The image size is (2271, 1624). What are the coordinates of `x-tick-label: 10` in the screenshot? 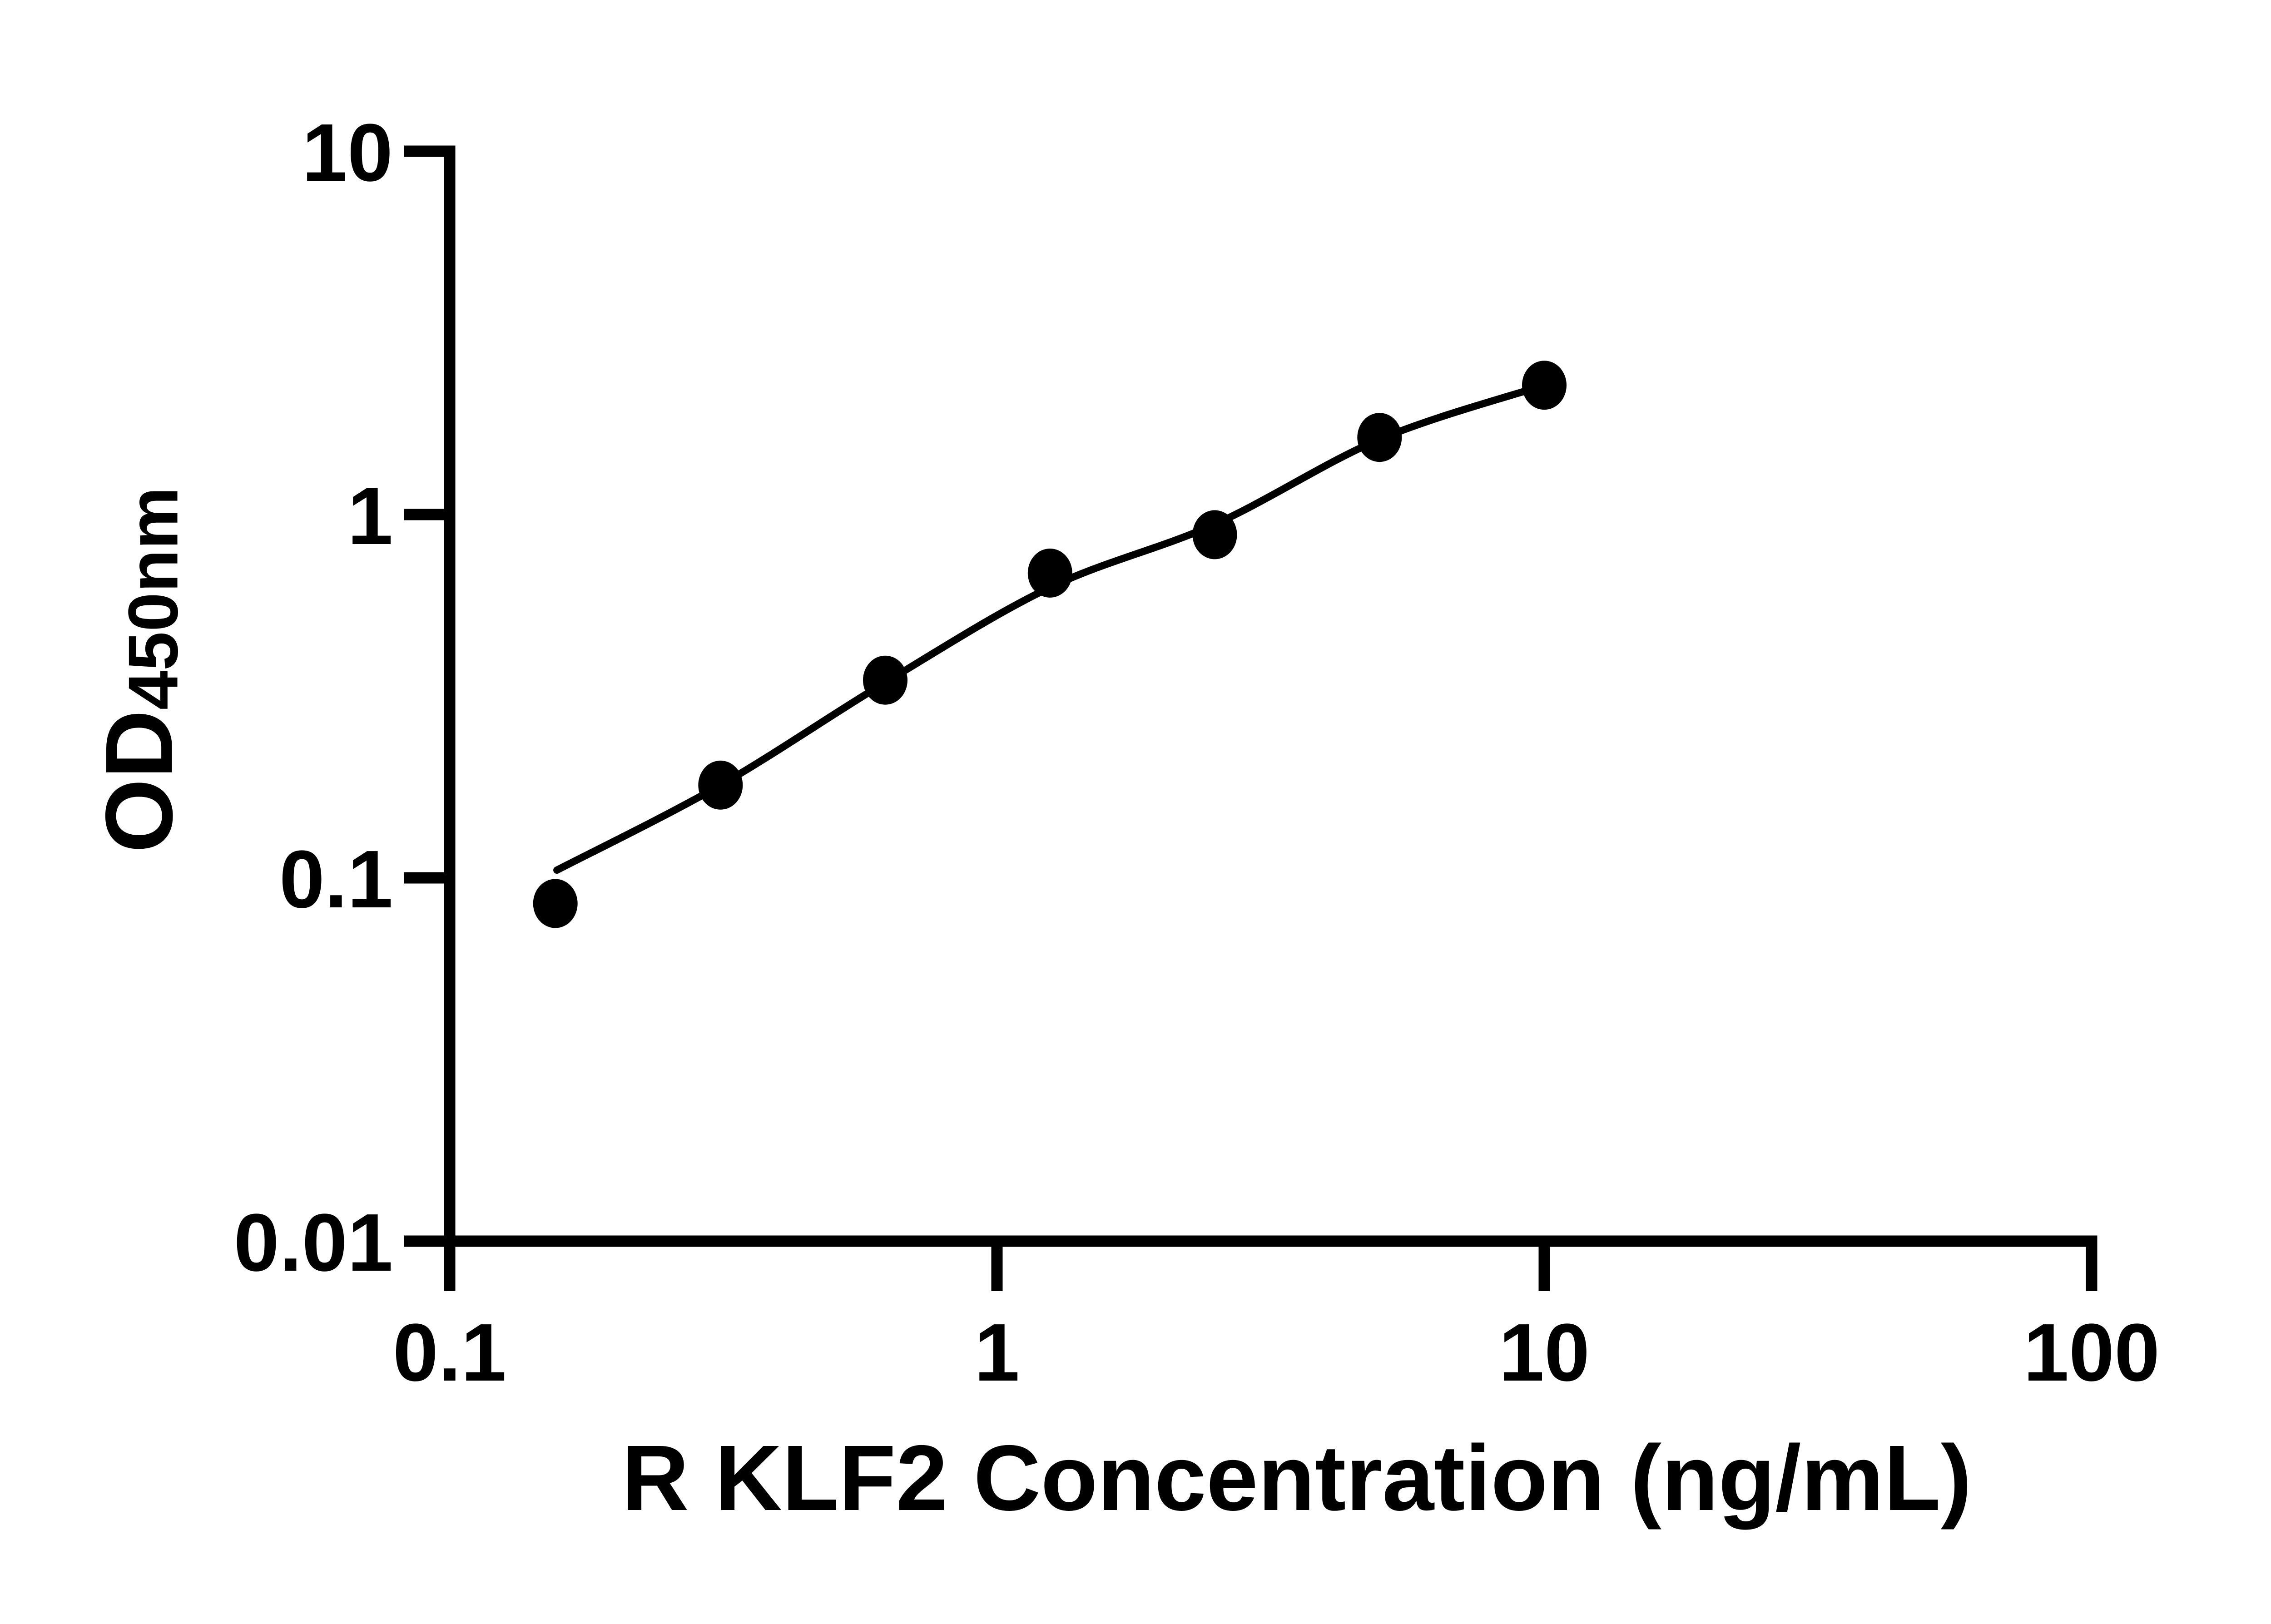 It's located at (1544, 1352).